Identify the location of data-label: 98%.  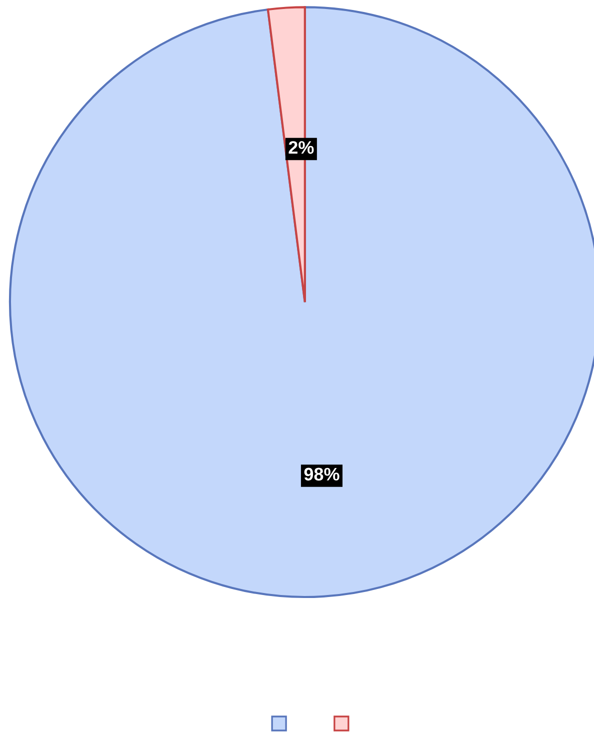
(322, 474).